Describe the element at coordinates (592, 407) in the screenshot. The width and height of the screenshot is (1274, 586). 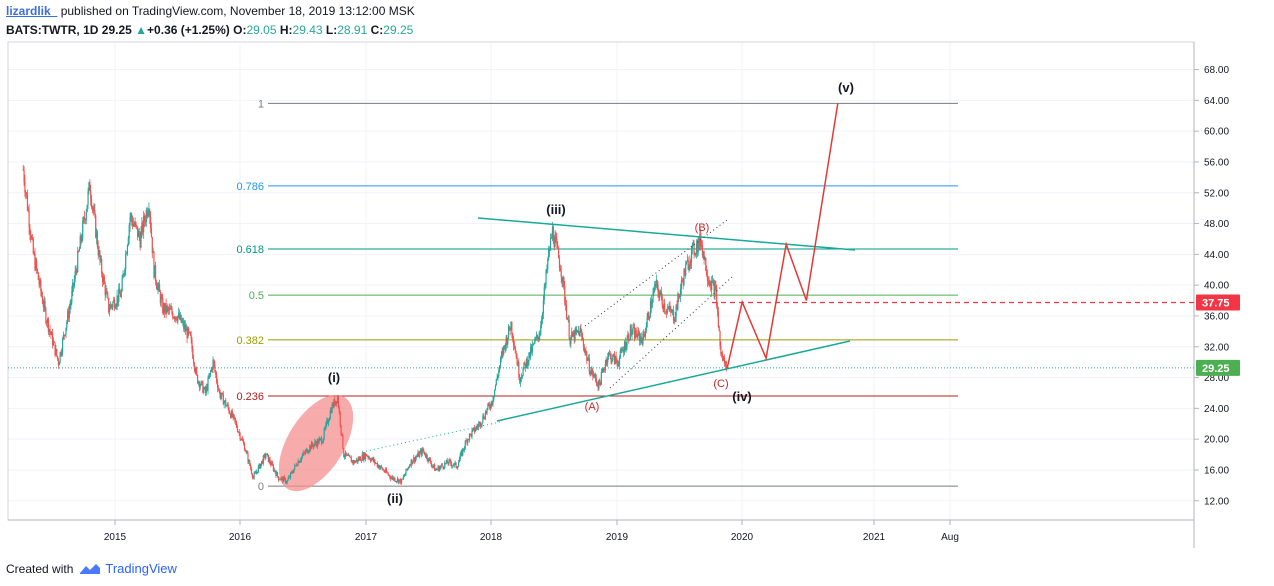
I see `corrective-label: (A)` at that location.